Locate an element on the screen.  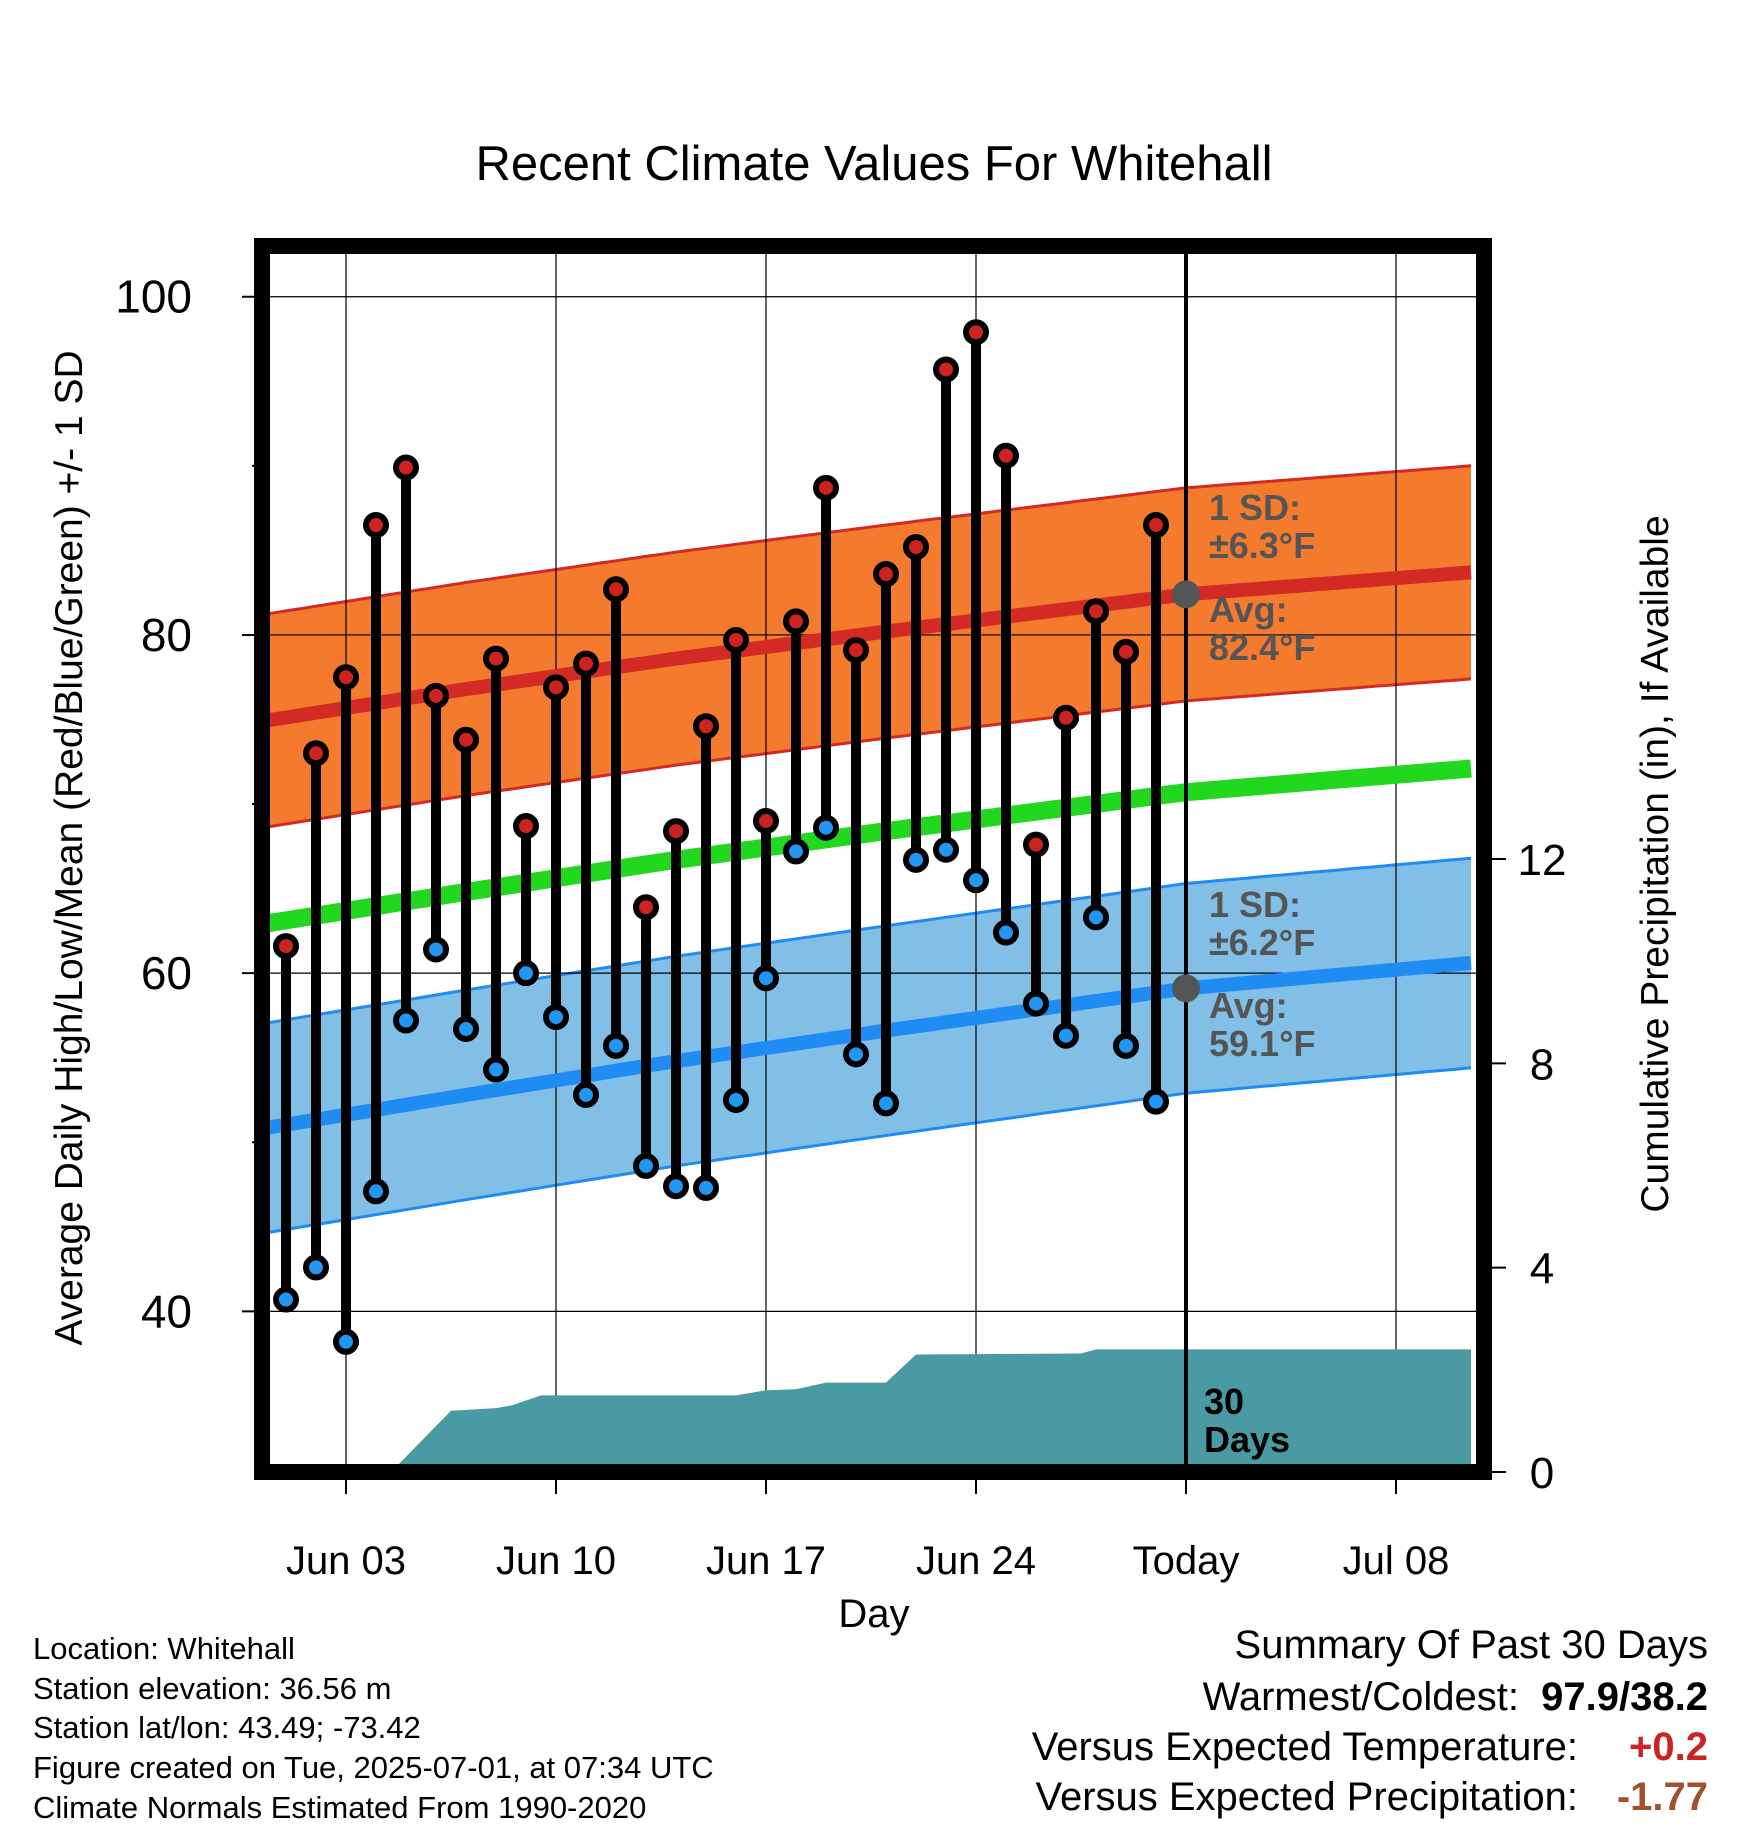
high-sd-annotation-line: ±6.3°F is located at coordinates (1262, 545).